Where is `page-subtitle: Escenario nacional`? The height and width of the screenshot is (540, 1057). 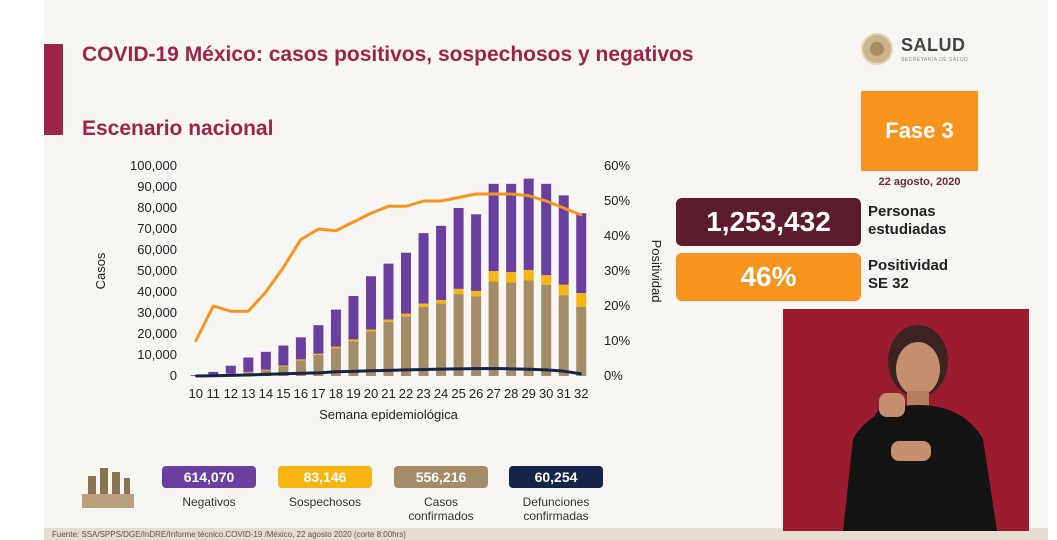
page-subtitle: Escenario nacional is located at coordinates (178, 128).